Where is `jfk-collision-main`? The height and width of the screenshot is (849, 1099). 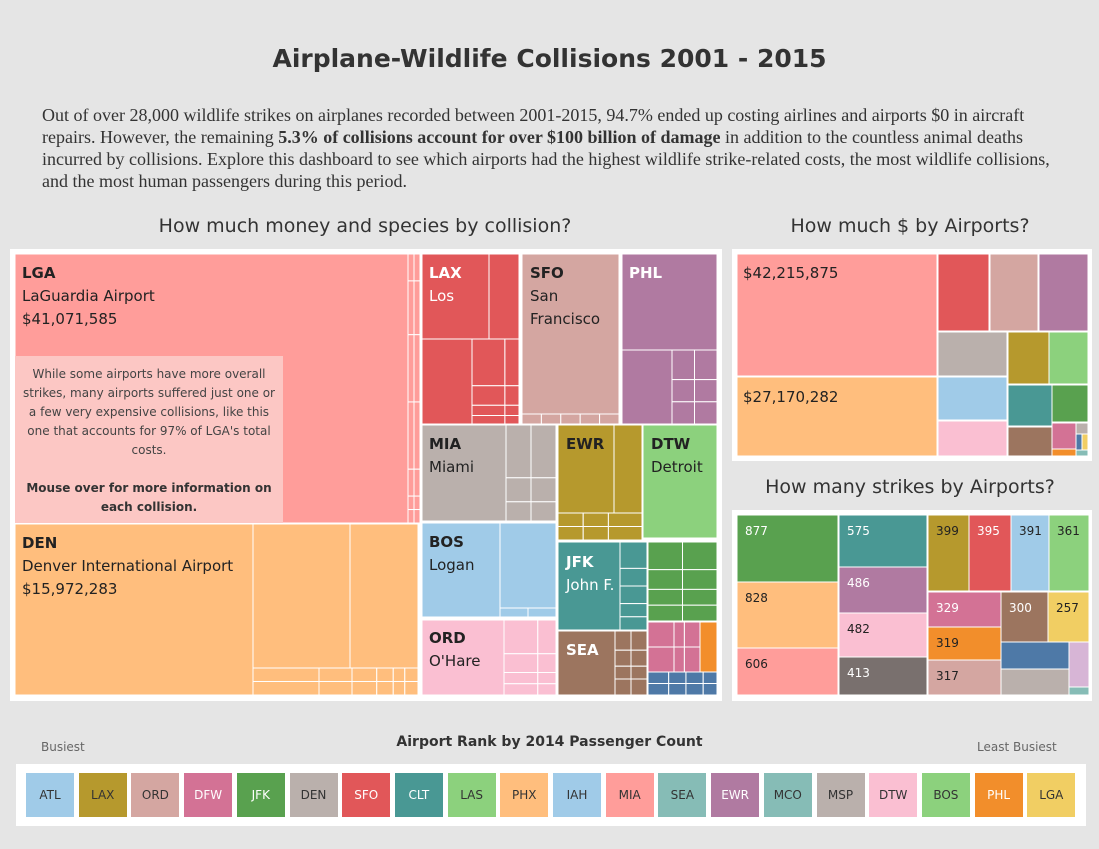 jfk-collision-main is located at coordinates (589, 586).